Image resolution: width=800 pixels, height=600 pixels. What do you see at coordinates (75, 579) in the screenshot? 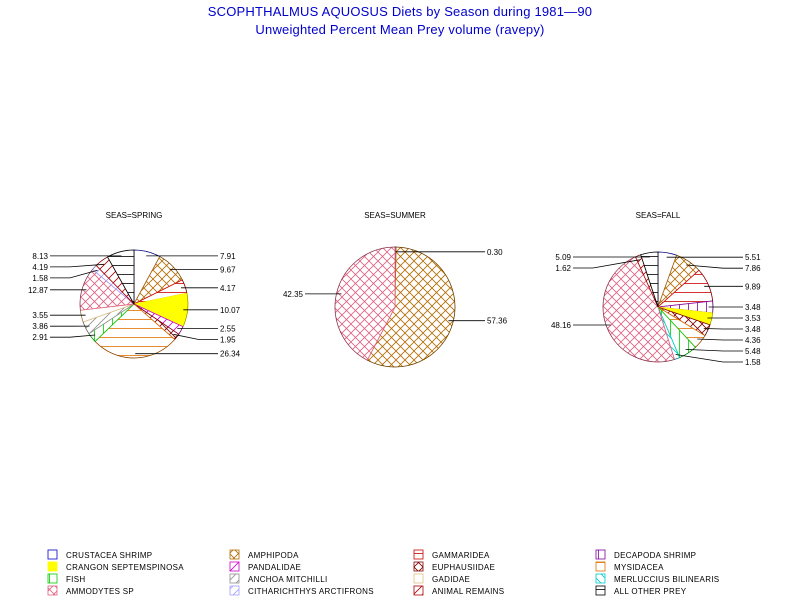
I see `legend-label: FISH` at bounding box center [75, 579].